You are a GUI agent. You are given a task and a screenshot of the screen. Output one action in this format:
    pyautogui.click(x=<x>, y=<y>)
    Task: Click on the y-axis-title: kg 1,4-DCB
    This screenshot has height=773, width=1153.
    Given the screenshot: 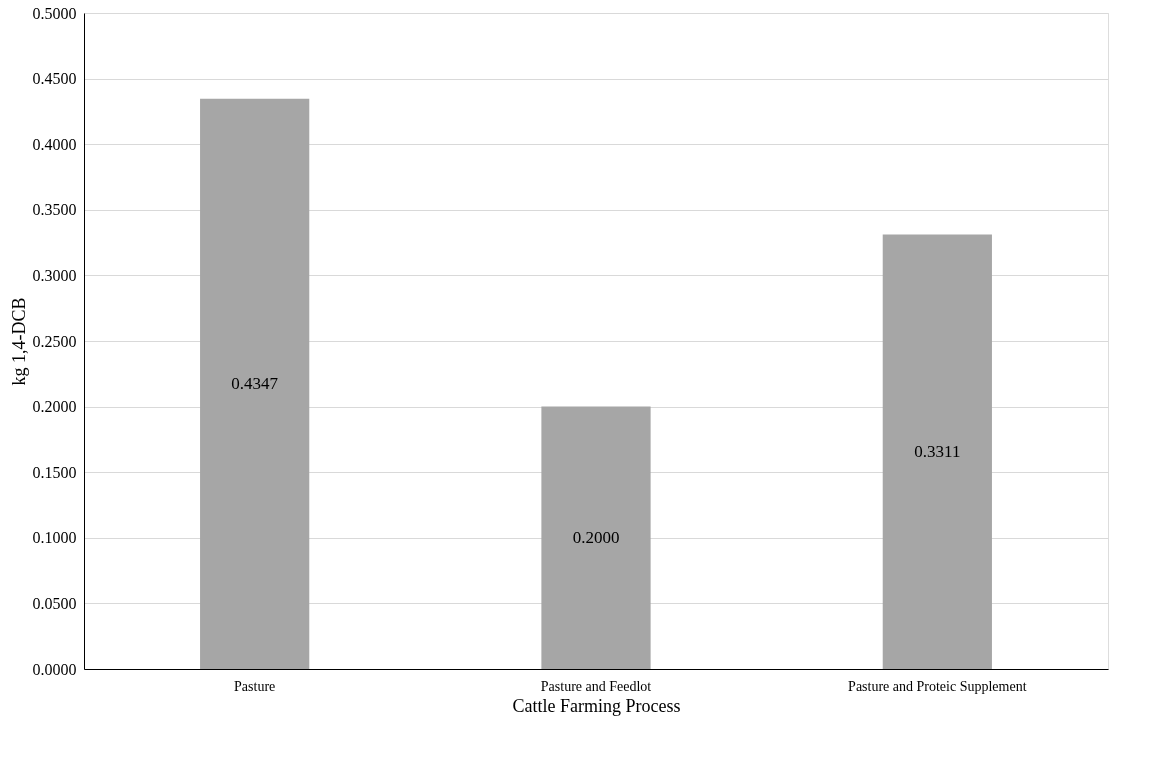 What is the action you would take?
    pyautogui.click(x=18, y=341)
    